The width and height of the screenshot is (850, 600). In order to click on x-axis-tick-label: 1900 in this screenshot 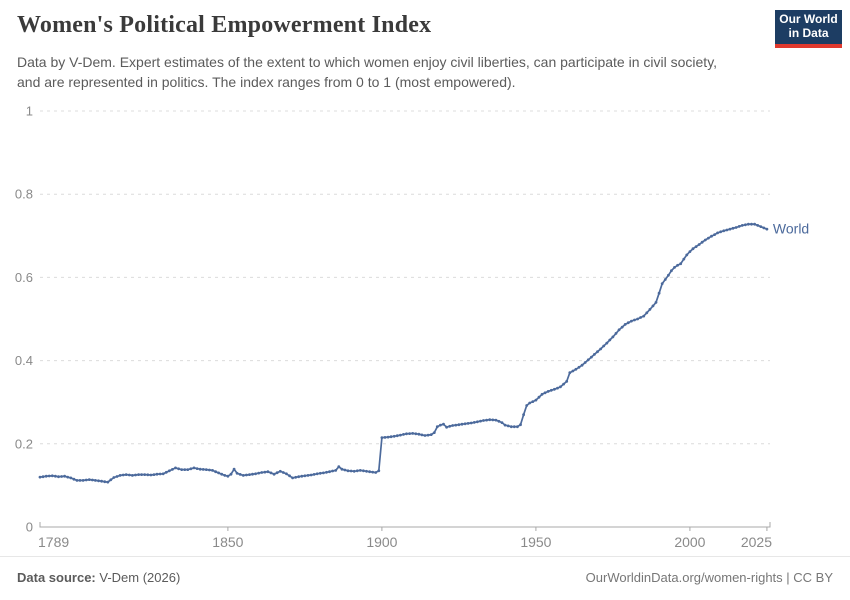, I will do `click(381, 542)`.